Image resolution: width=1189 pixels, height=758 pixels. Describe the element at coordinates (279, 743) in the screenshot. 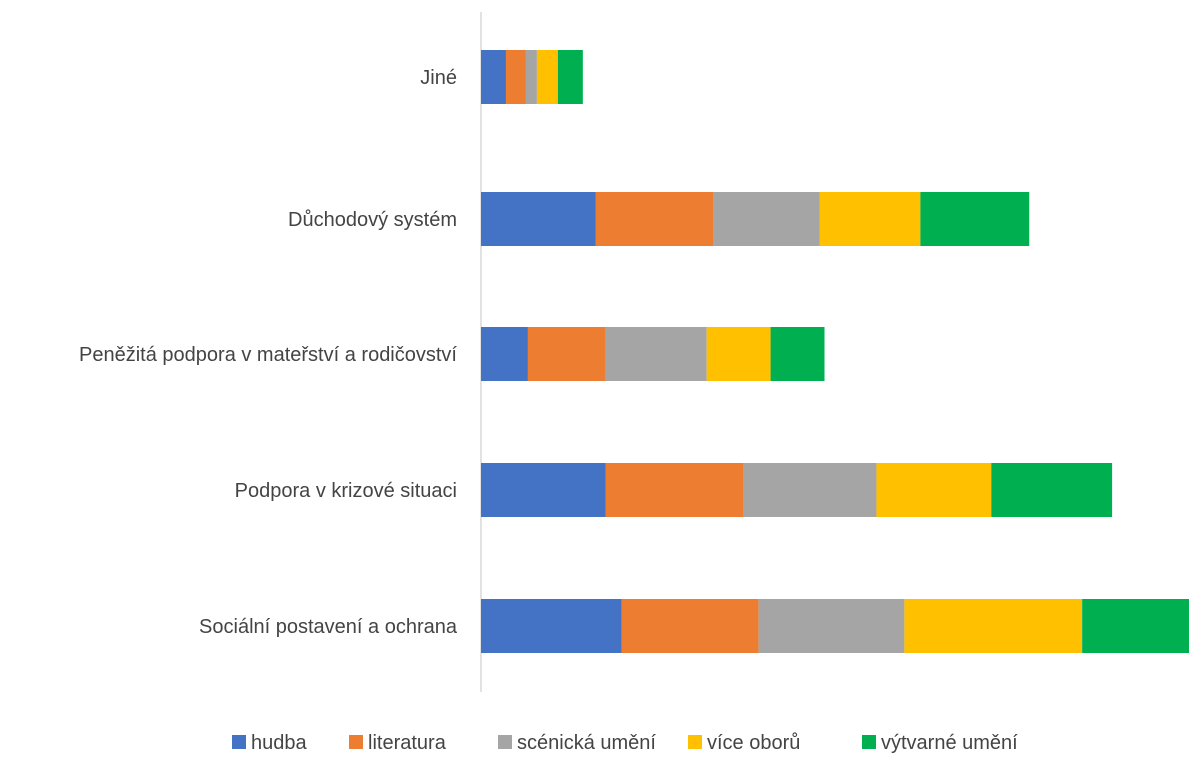

I see `legend-label: hudba` at that location.